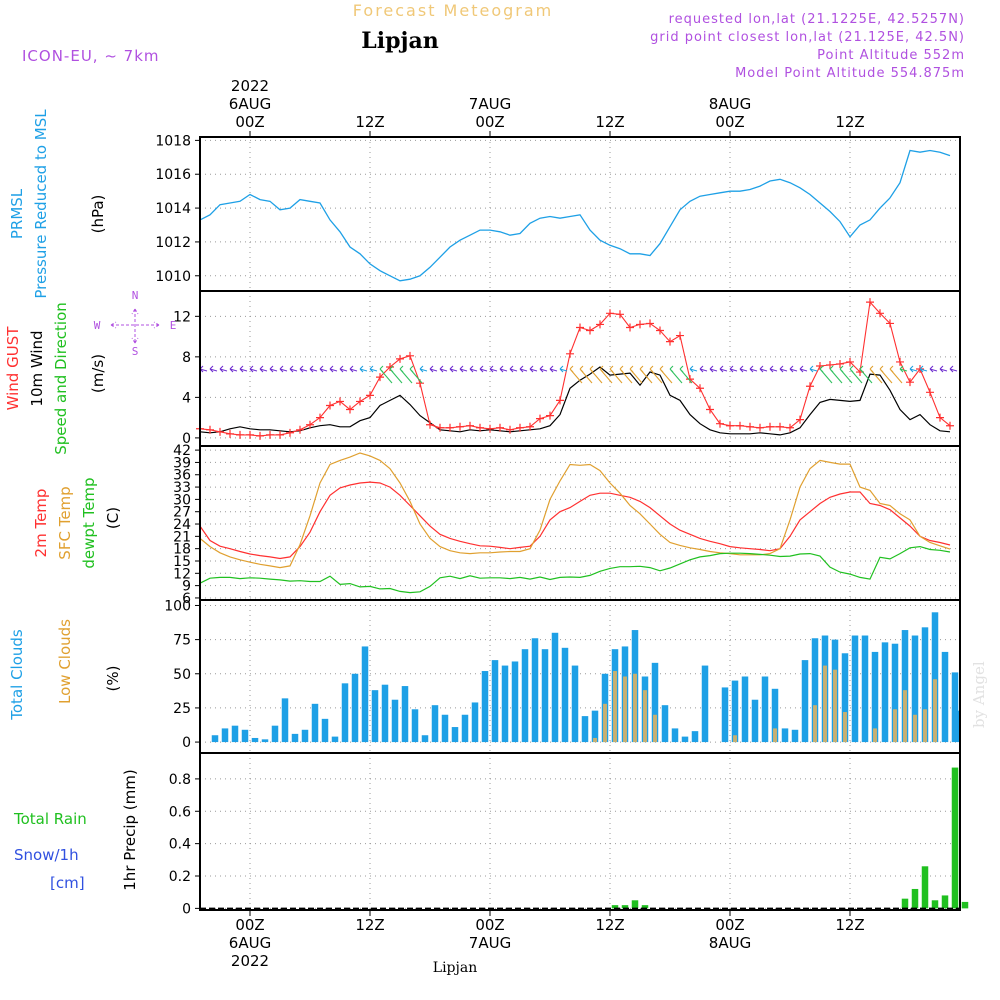 The height and width of the screenshot is (1000, 1000). Describe the element at coordinates (182, 574) in the screenshot. I see `y-tick-label: 12` at that location.